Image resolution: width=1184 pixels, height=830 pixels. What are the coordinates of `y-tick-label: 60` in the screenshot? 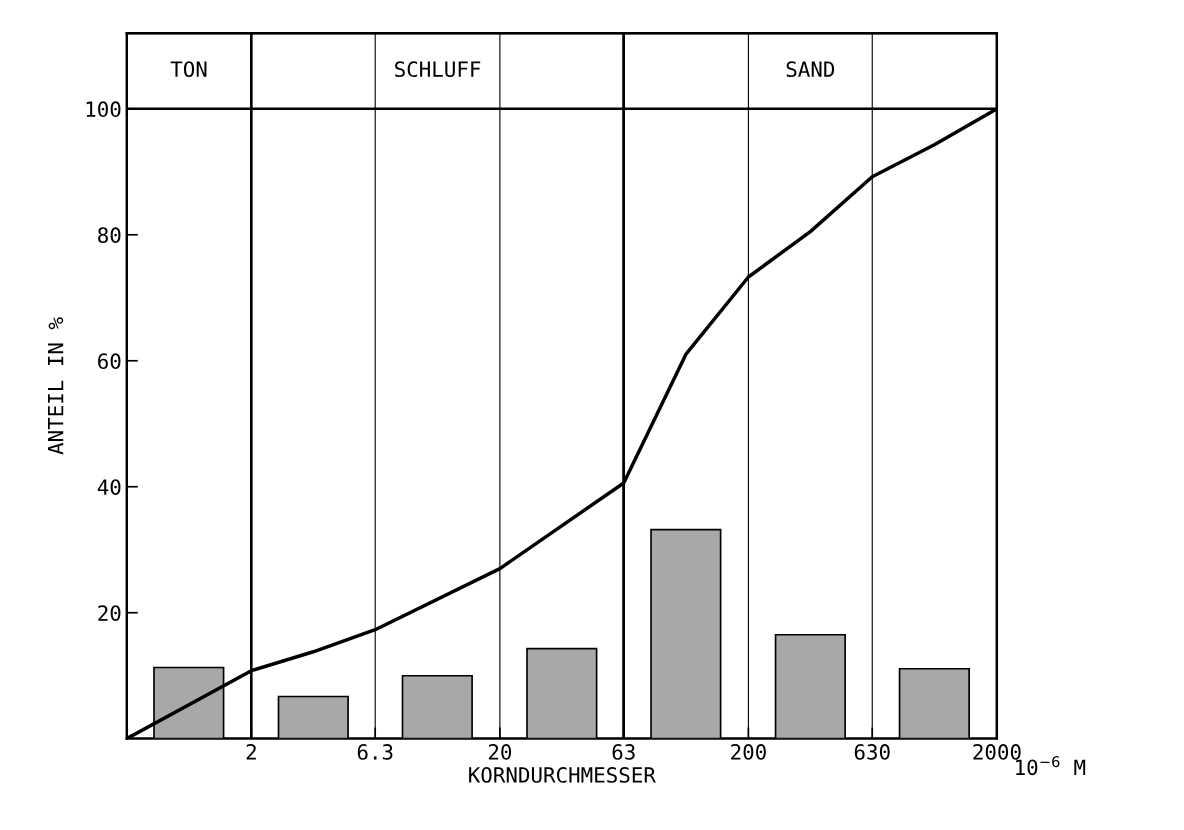 It's located at (109, 361).